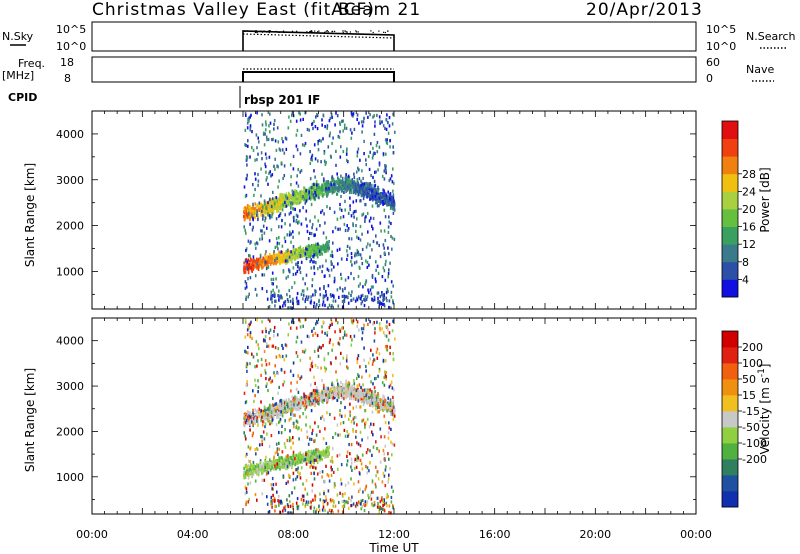 This screenshot has height=554, width=800. I want to click on nave-label: Nave, so click(760, 69).